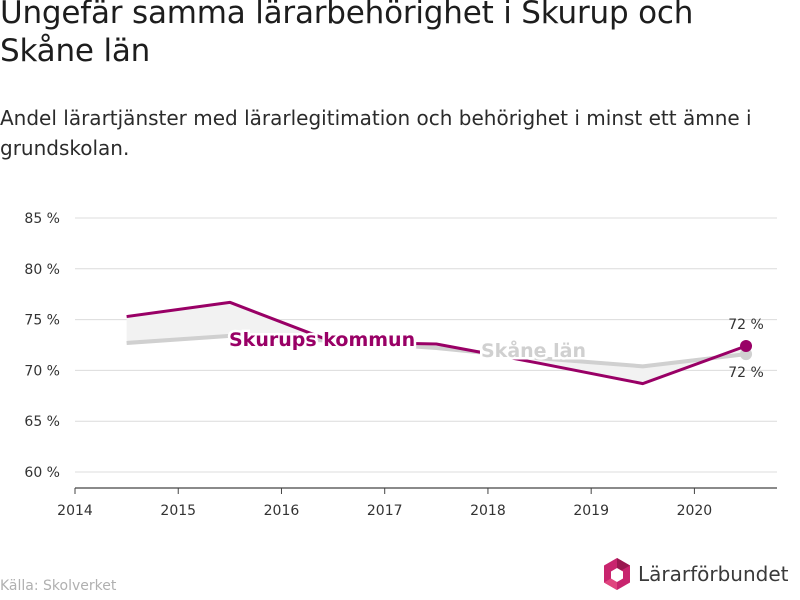 The width and height of the screenshot is (800, 600). What do you see at coordinates (591, 511) in the screenshot?
I see `x-tick-label: 2019` at bounding box center [591, 511].